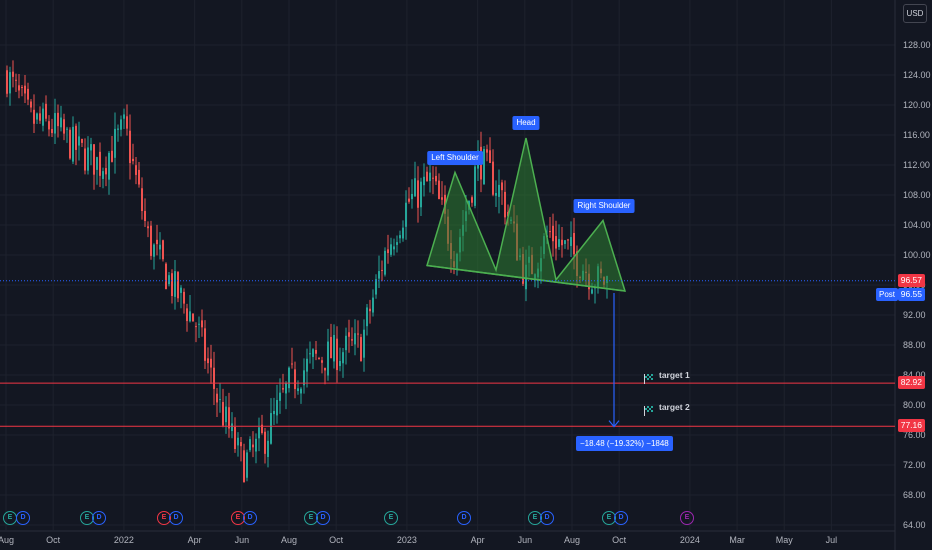 The height and width of the screenshot is (550, 932). What do you see at coordinates (455, 158) in the screenshot?
I see `left-shoulder-label: Left Shoulder` at bounding box center [455, 158].